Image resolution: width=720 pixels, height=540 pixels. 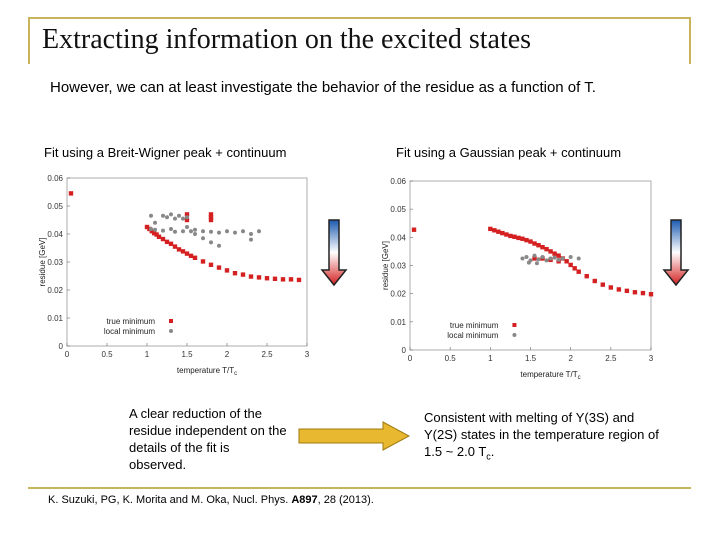 What do you see at coordinates (129, 331) in the screenshot?
I see `legend-label: local minimum` at bounding box center [129, 331].